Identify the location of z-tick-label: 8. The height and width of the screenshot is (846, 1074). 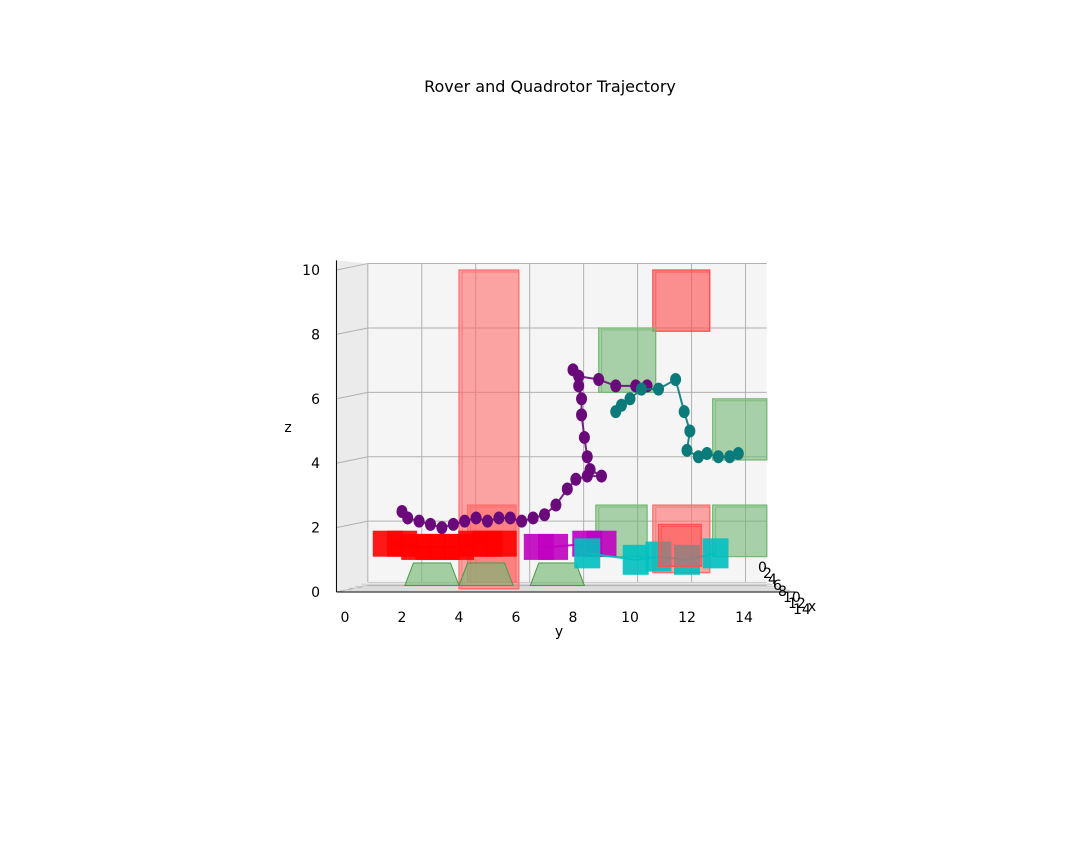
(315, 335).